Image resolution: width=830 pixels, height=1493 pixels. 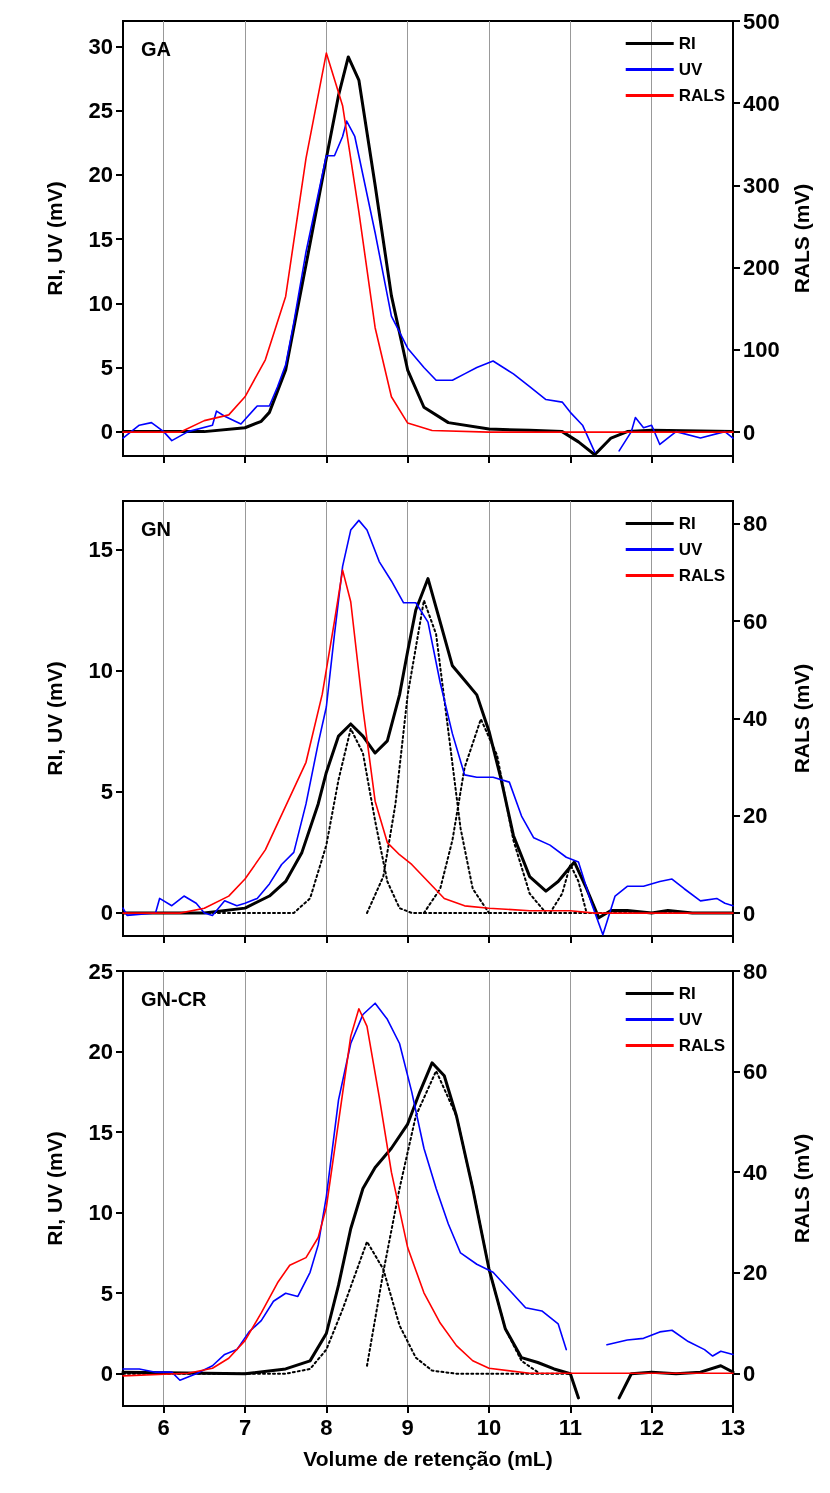 I want to click on text: GN-CR, so click(x=174, y=999).